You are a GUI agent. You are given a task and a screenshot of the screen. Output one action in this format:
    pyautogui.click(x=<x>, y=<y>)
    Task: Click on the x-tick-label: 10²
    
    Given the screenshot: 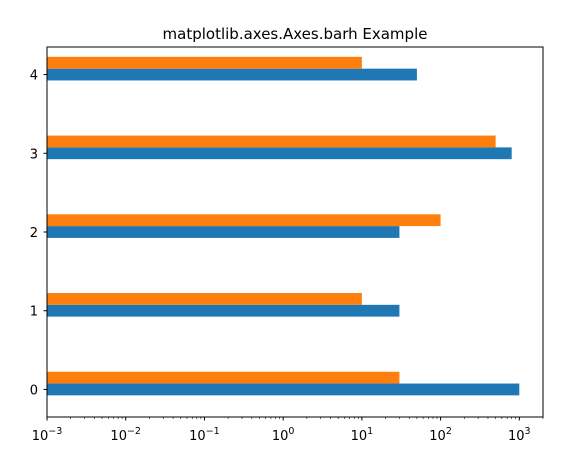 What is the action you would take?
    pyautogui.click(x=440, y=435)
    